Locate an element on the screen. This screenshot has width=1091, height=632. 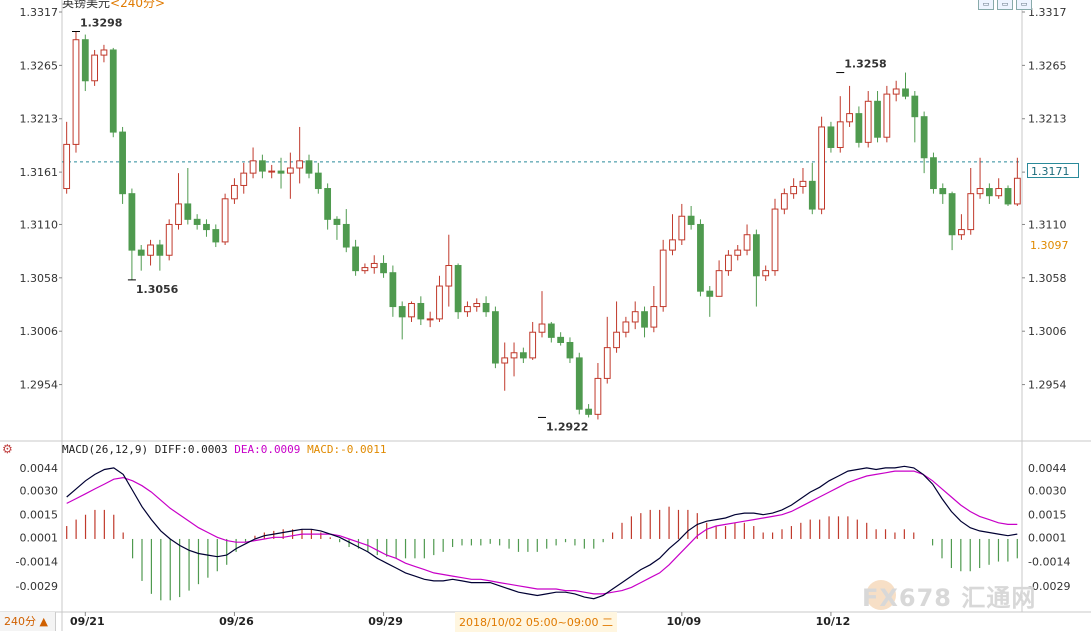
instrument-name: 英镑美元 is located at coordinates (86, 5).